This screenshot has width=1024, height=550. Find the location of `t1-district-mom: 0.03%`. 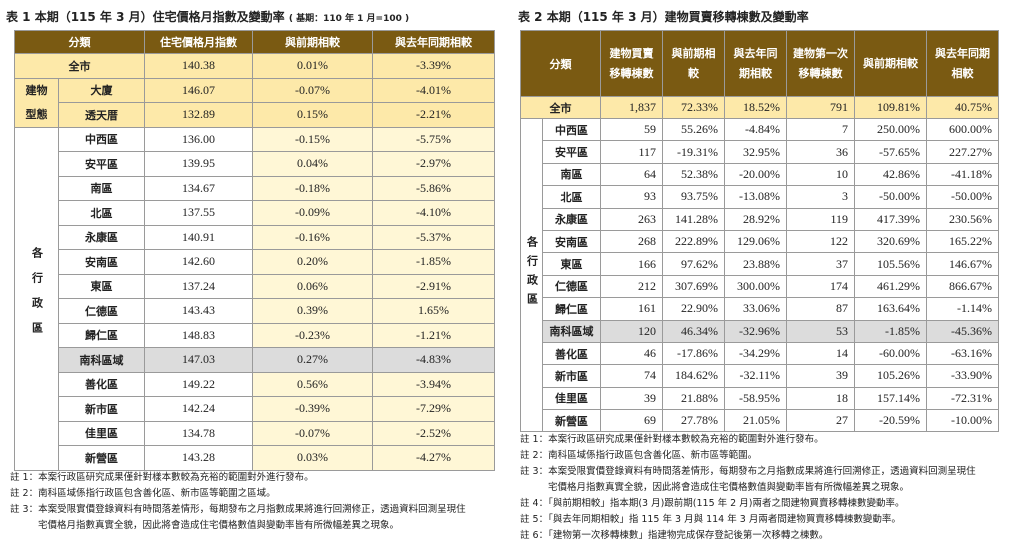

t1-district-mom: 0.03% is located at coordinates (312, 458).